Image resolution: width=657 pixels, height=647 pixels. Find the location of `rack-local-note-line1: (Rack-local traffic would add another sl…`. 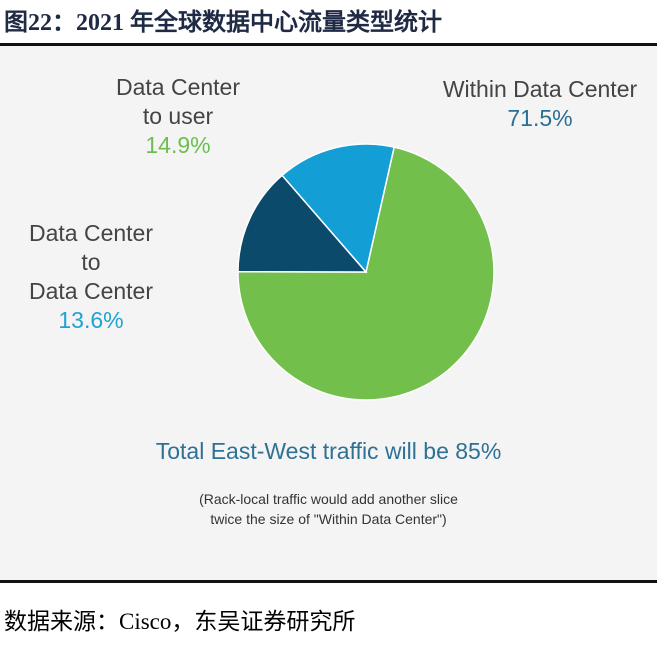

rack-local-note-line1: (Rack-local traffic would add another sl… is located at coordinates (328, 499).